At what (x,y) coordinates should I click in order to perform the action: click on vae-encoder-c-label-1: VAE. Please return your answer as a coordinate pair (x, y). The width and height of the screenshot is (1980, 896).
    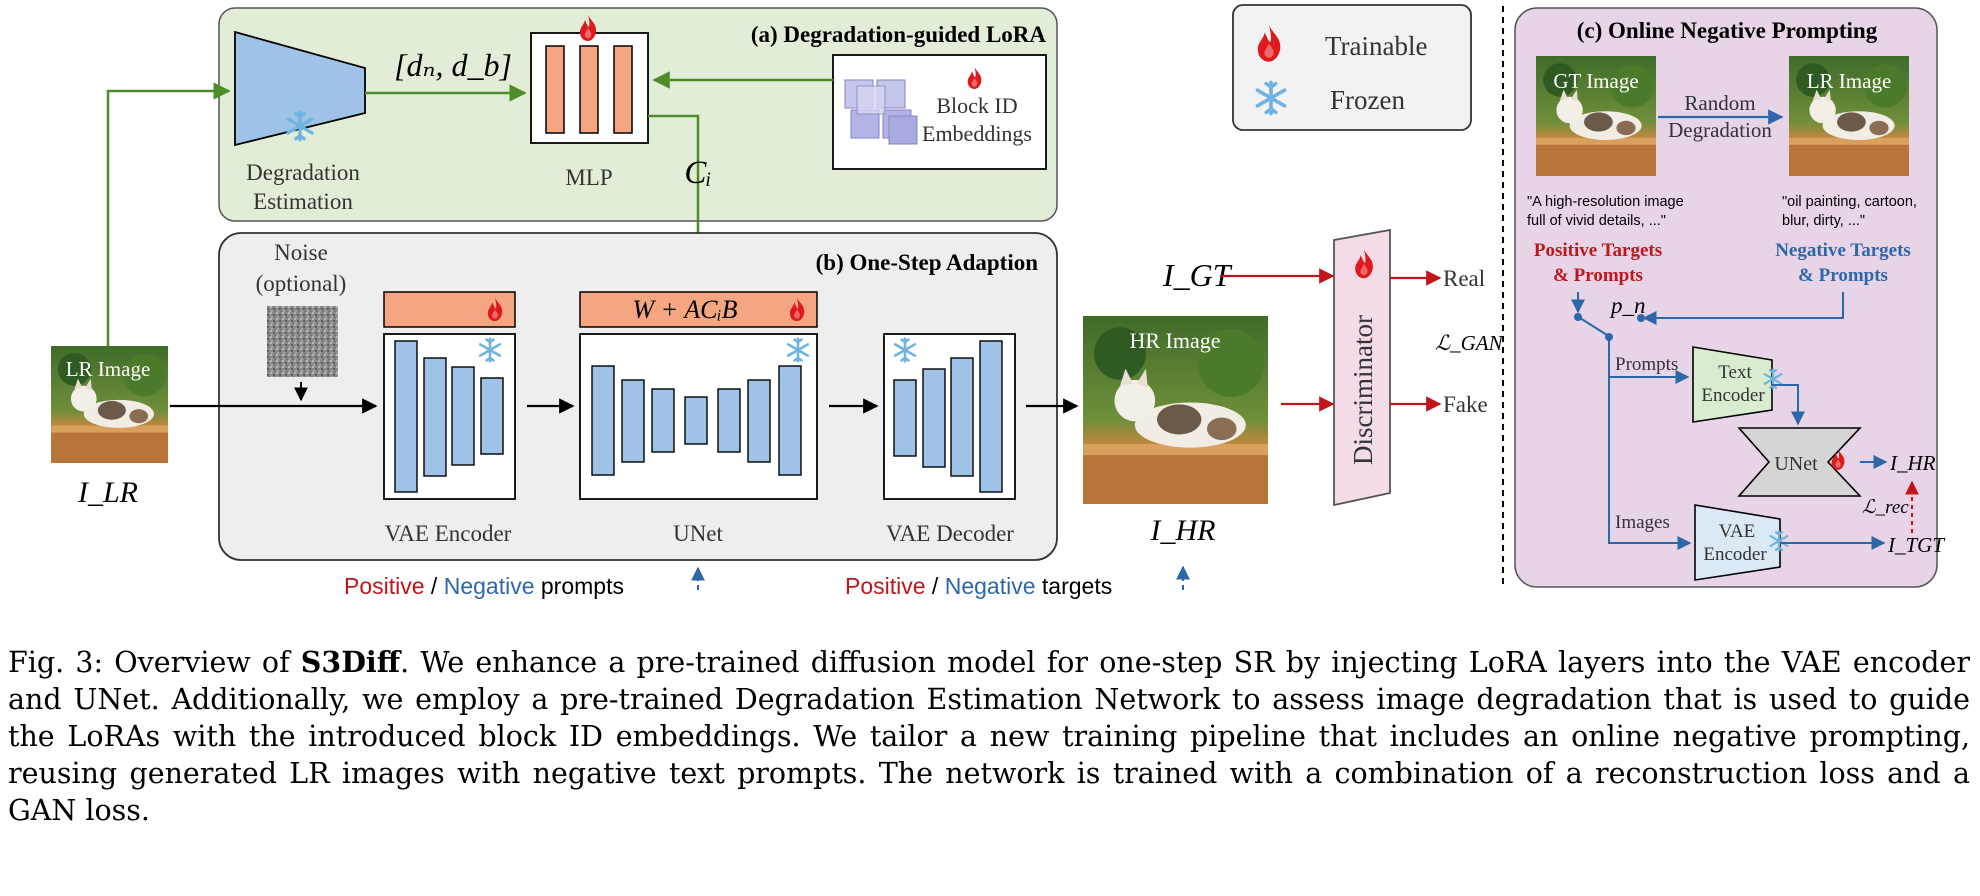
    Looking at the image, I should click on (1737, 531).